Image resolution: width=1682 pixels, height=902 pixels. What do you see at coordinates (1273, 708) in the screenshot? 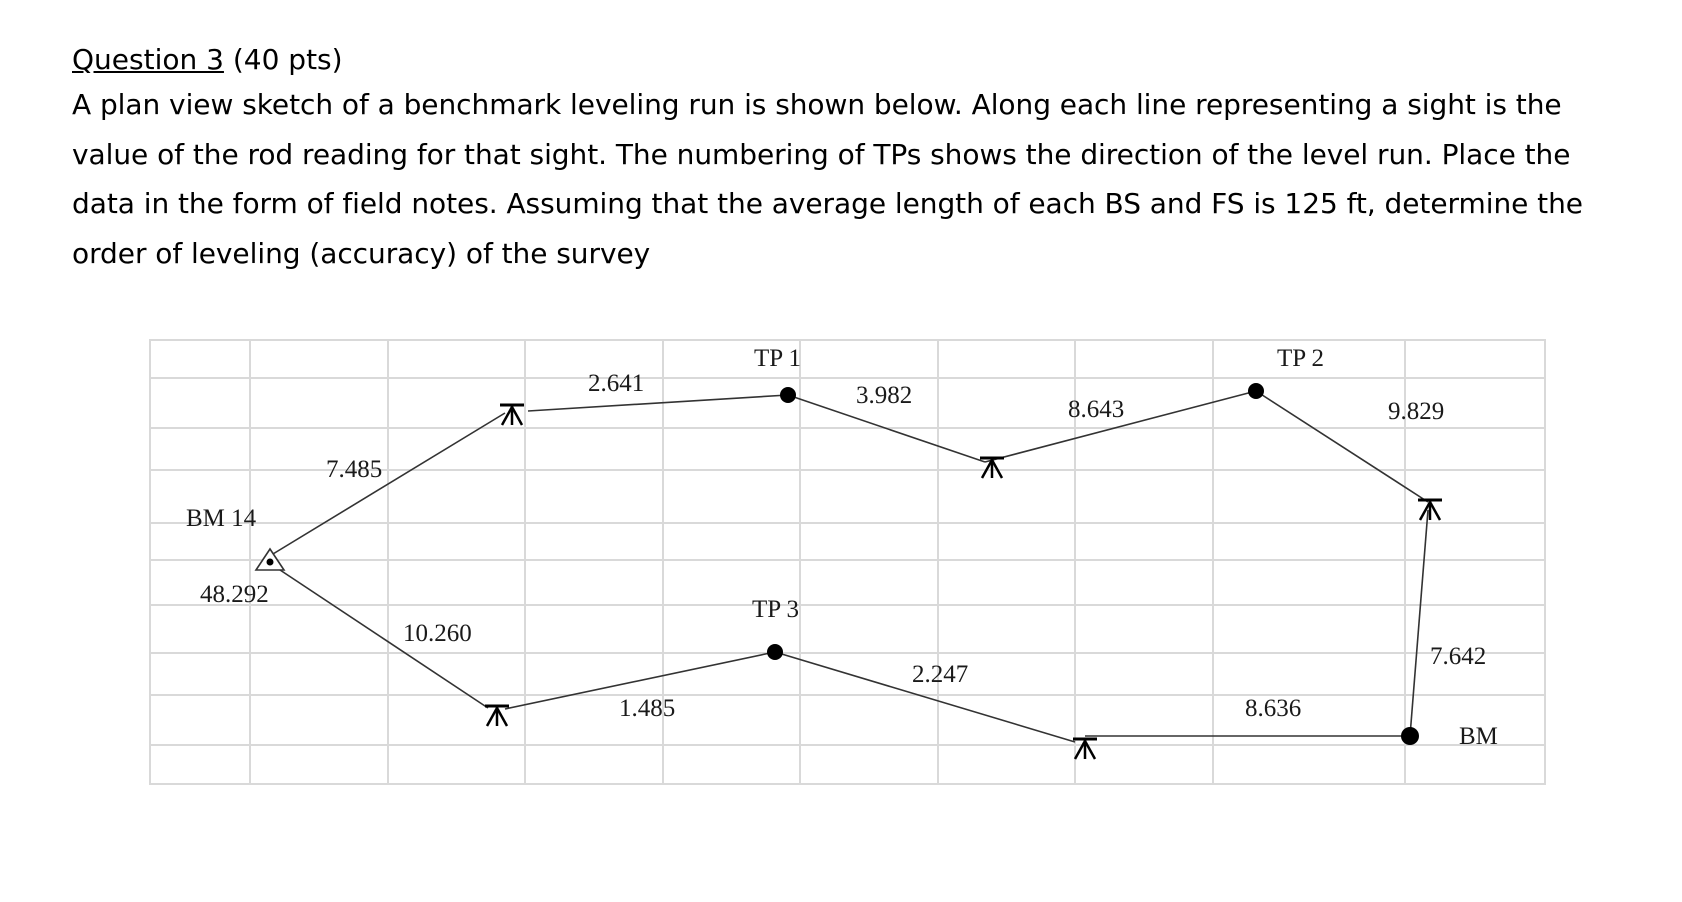
I see `rod-reading: 8.636` at bounding box center [1273, 708].